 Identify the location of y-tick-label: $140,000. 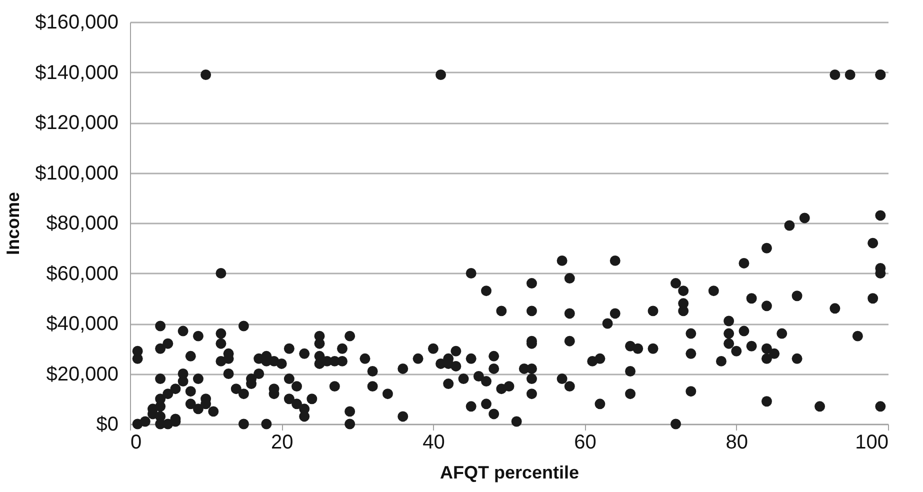
(76, 73).